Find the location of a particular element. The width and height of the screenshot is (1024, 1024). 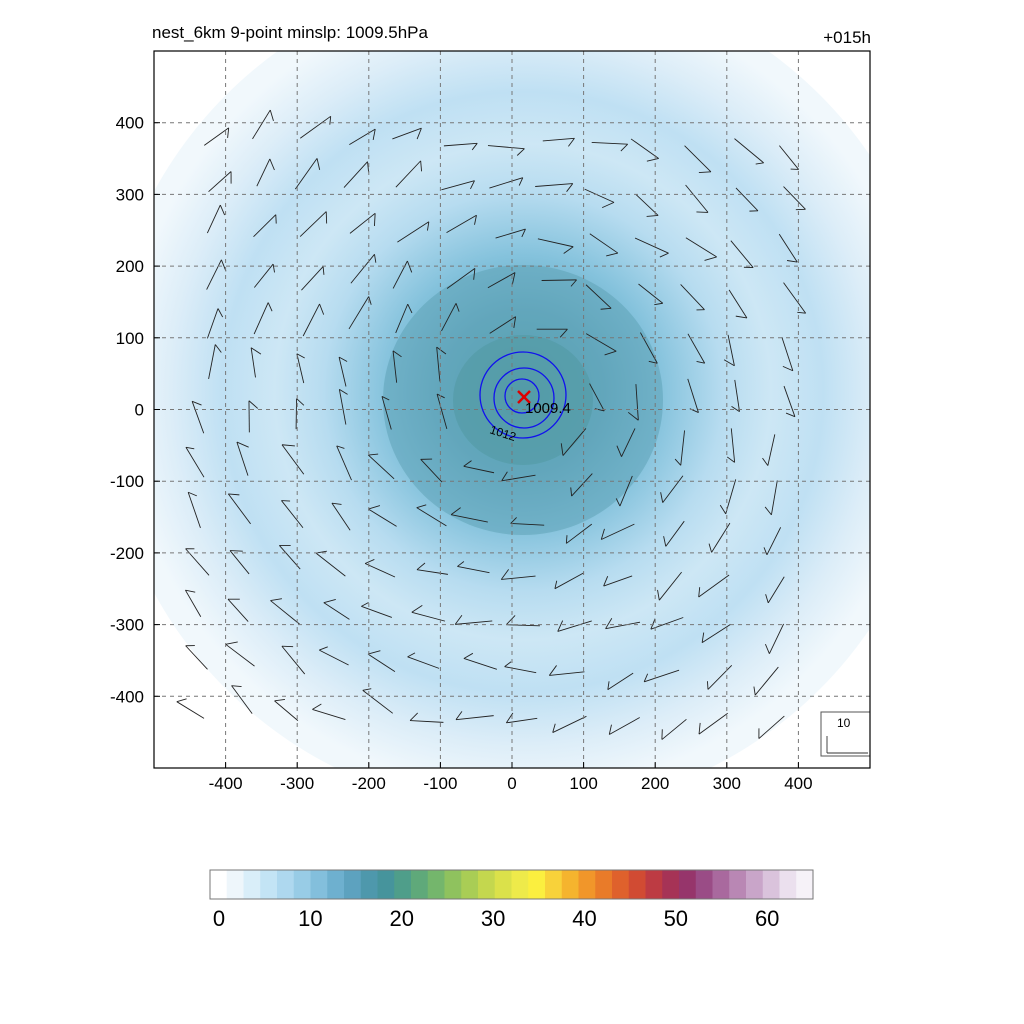

y-tick-label: 200 is located at coordinates (130, 266).